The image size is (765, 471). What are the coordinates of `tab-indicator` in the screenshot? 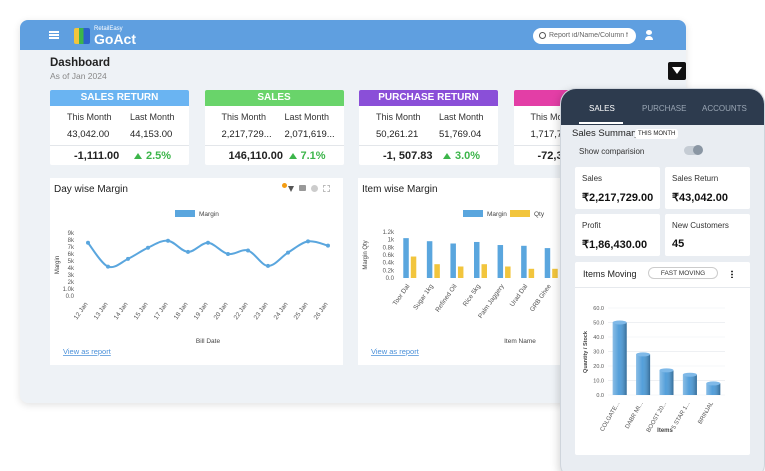 It's located at (601, 123).